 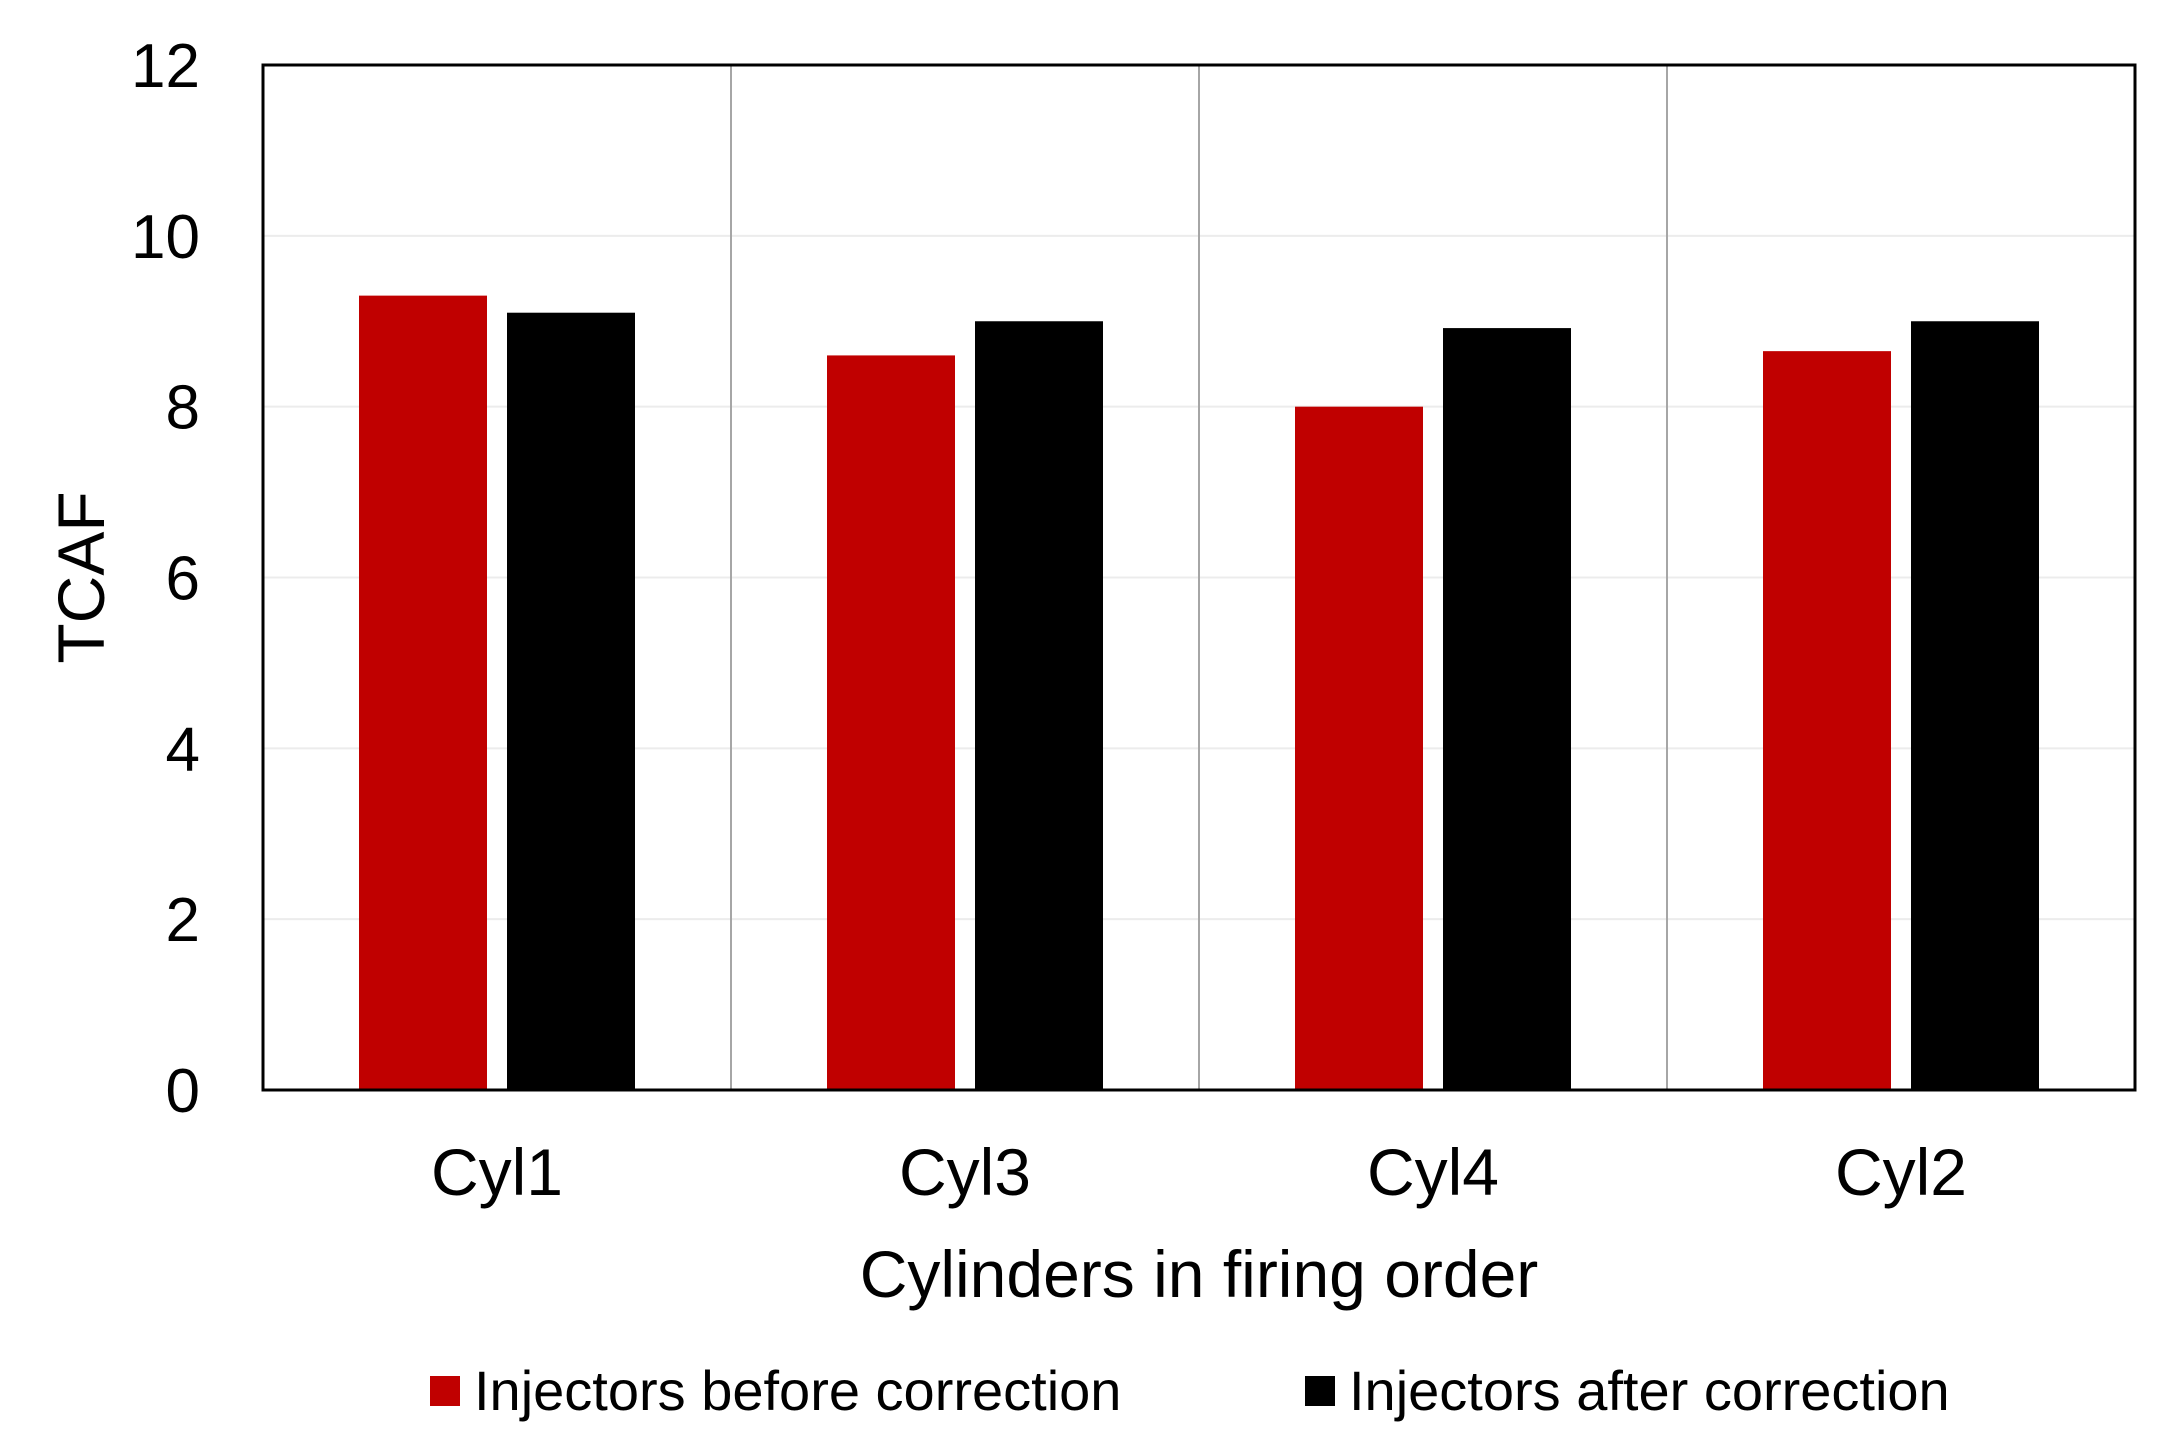 I want to click on x-category-label: Cyl3, so click(x=965, y=1172).